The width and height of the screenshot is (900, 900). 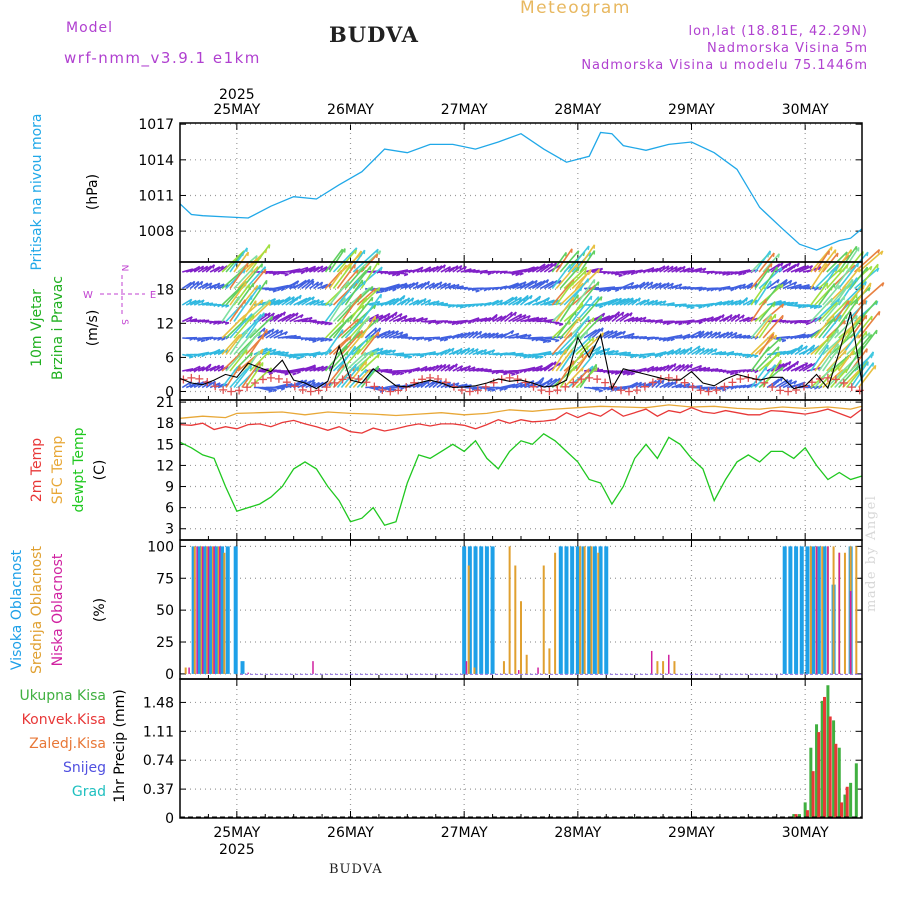 I want to click on temperature-ytick-label: 9, so click(x=169, y=488).